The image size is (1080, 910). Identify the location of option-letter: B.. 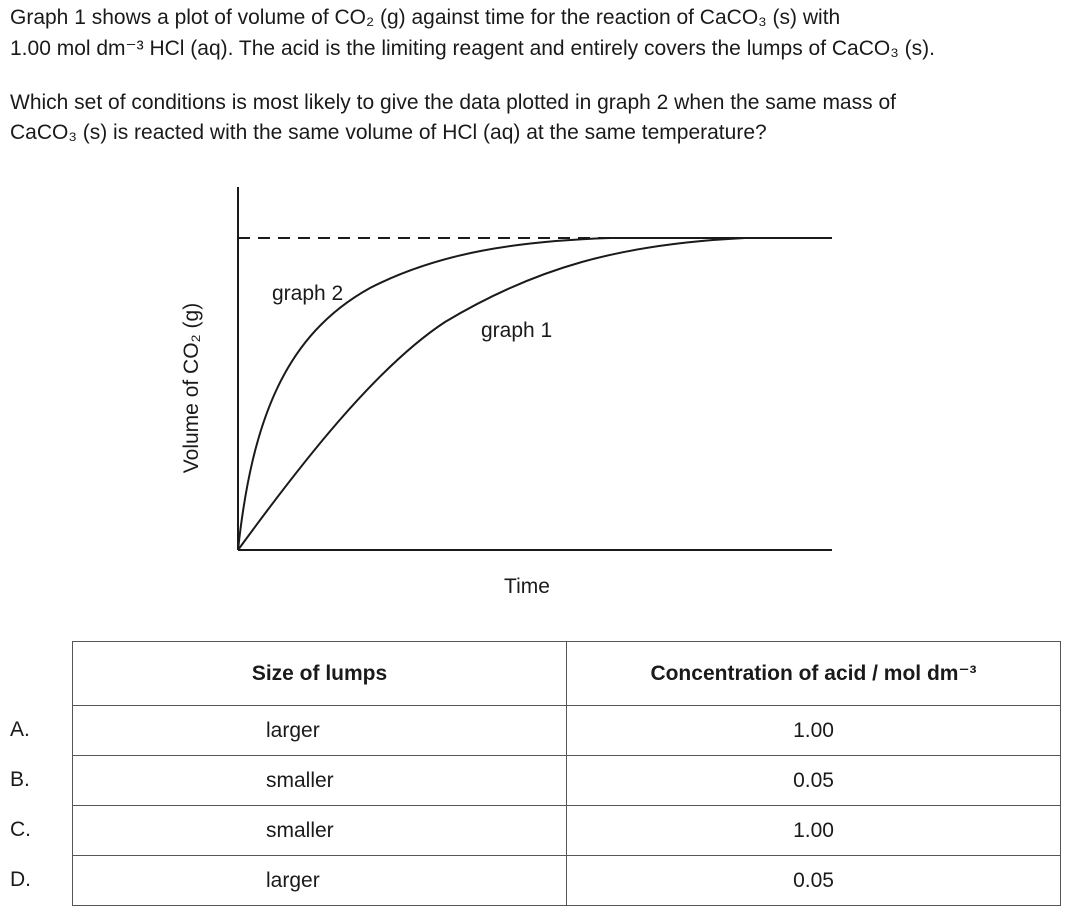
(20, 779).